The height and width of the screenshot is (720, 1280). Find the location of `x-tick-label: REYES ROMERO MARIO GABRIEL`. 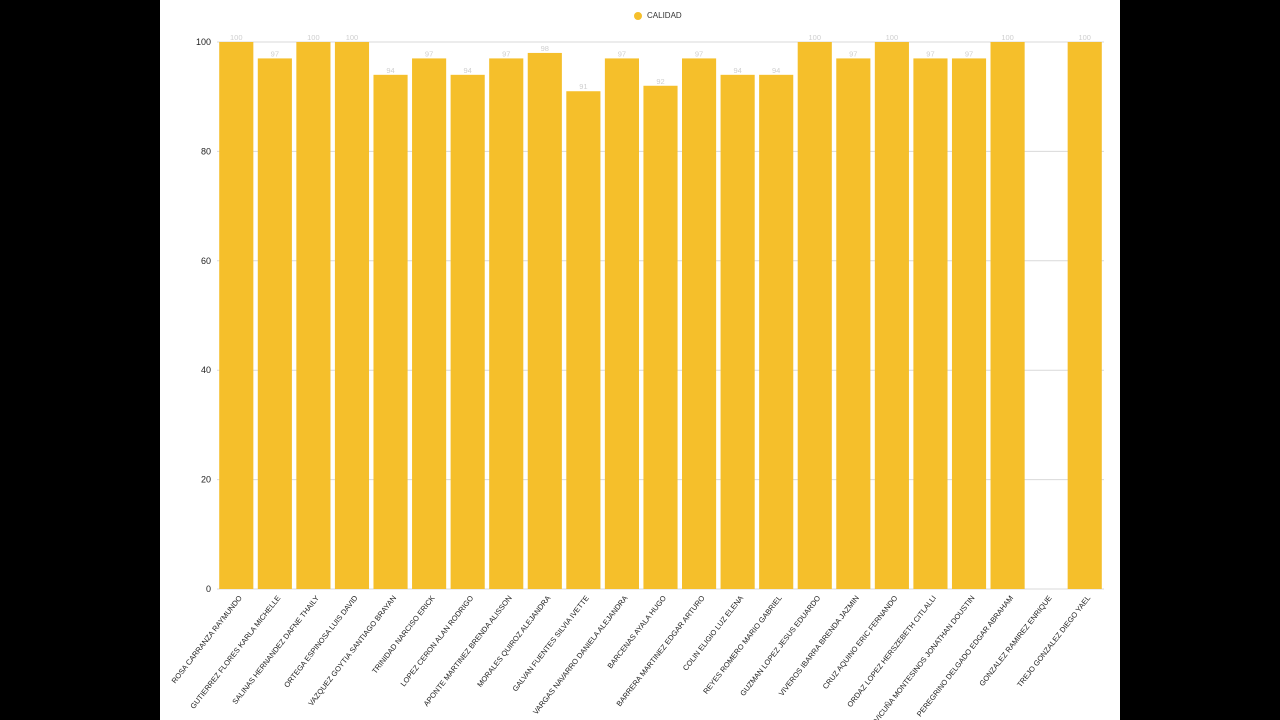

x-tick-label: REYES ROMERO MARIO GABRIEL is located at coordinates (742, 645).